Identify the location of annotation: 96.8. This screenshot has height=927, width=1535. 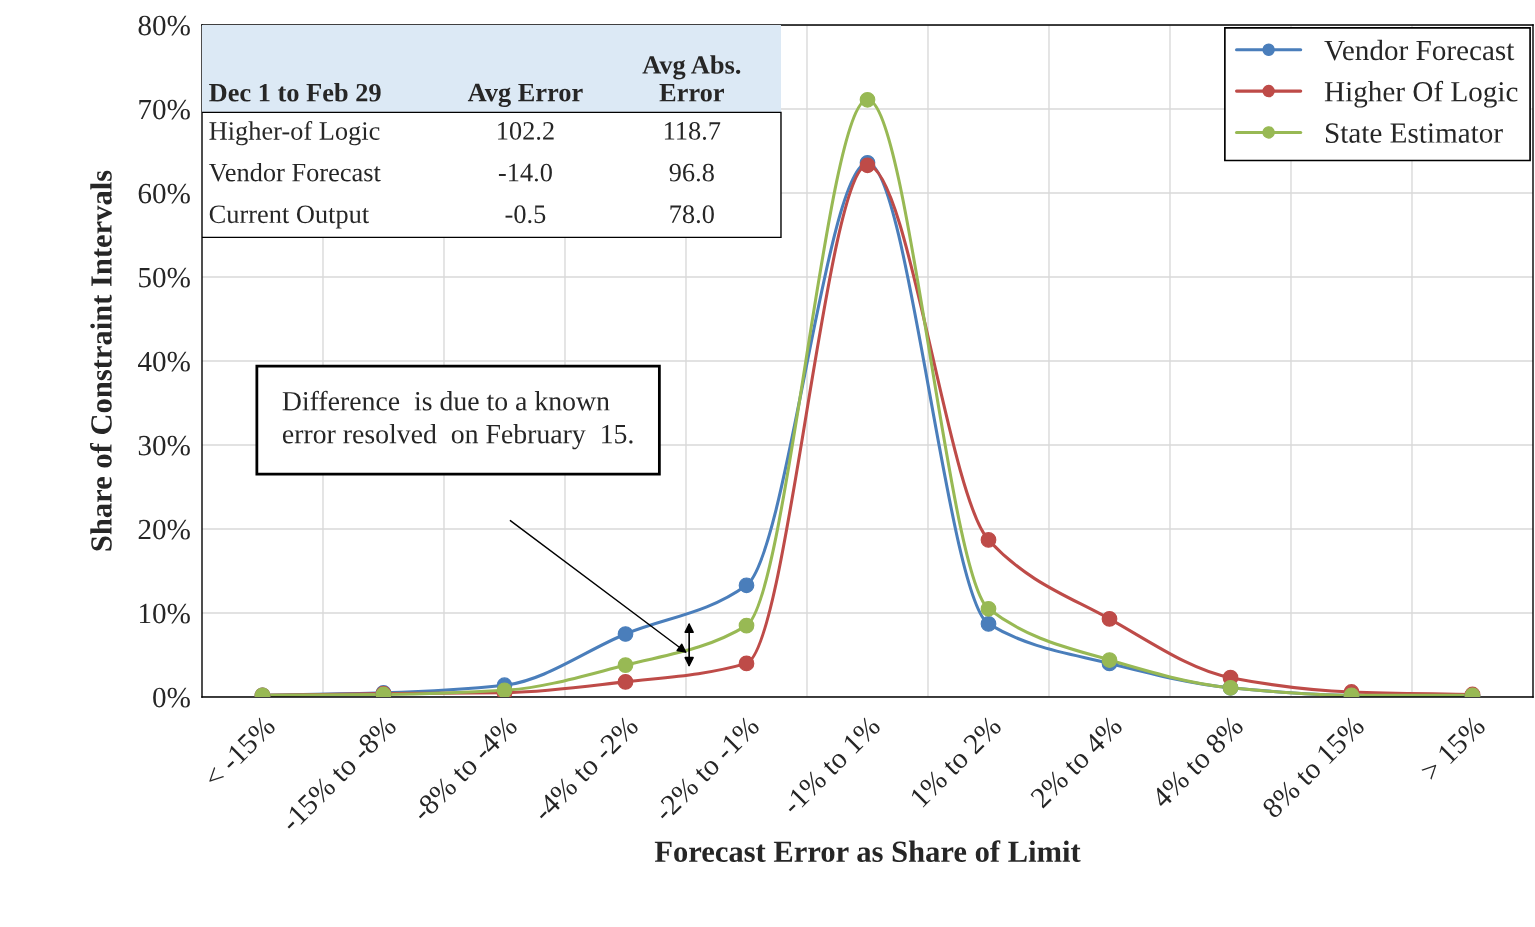
(691, 172).